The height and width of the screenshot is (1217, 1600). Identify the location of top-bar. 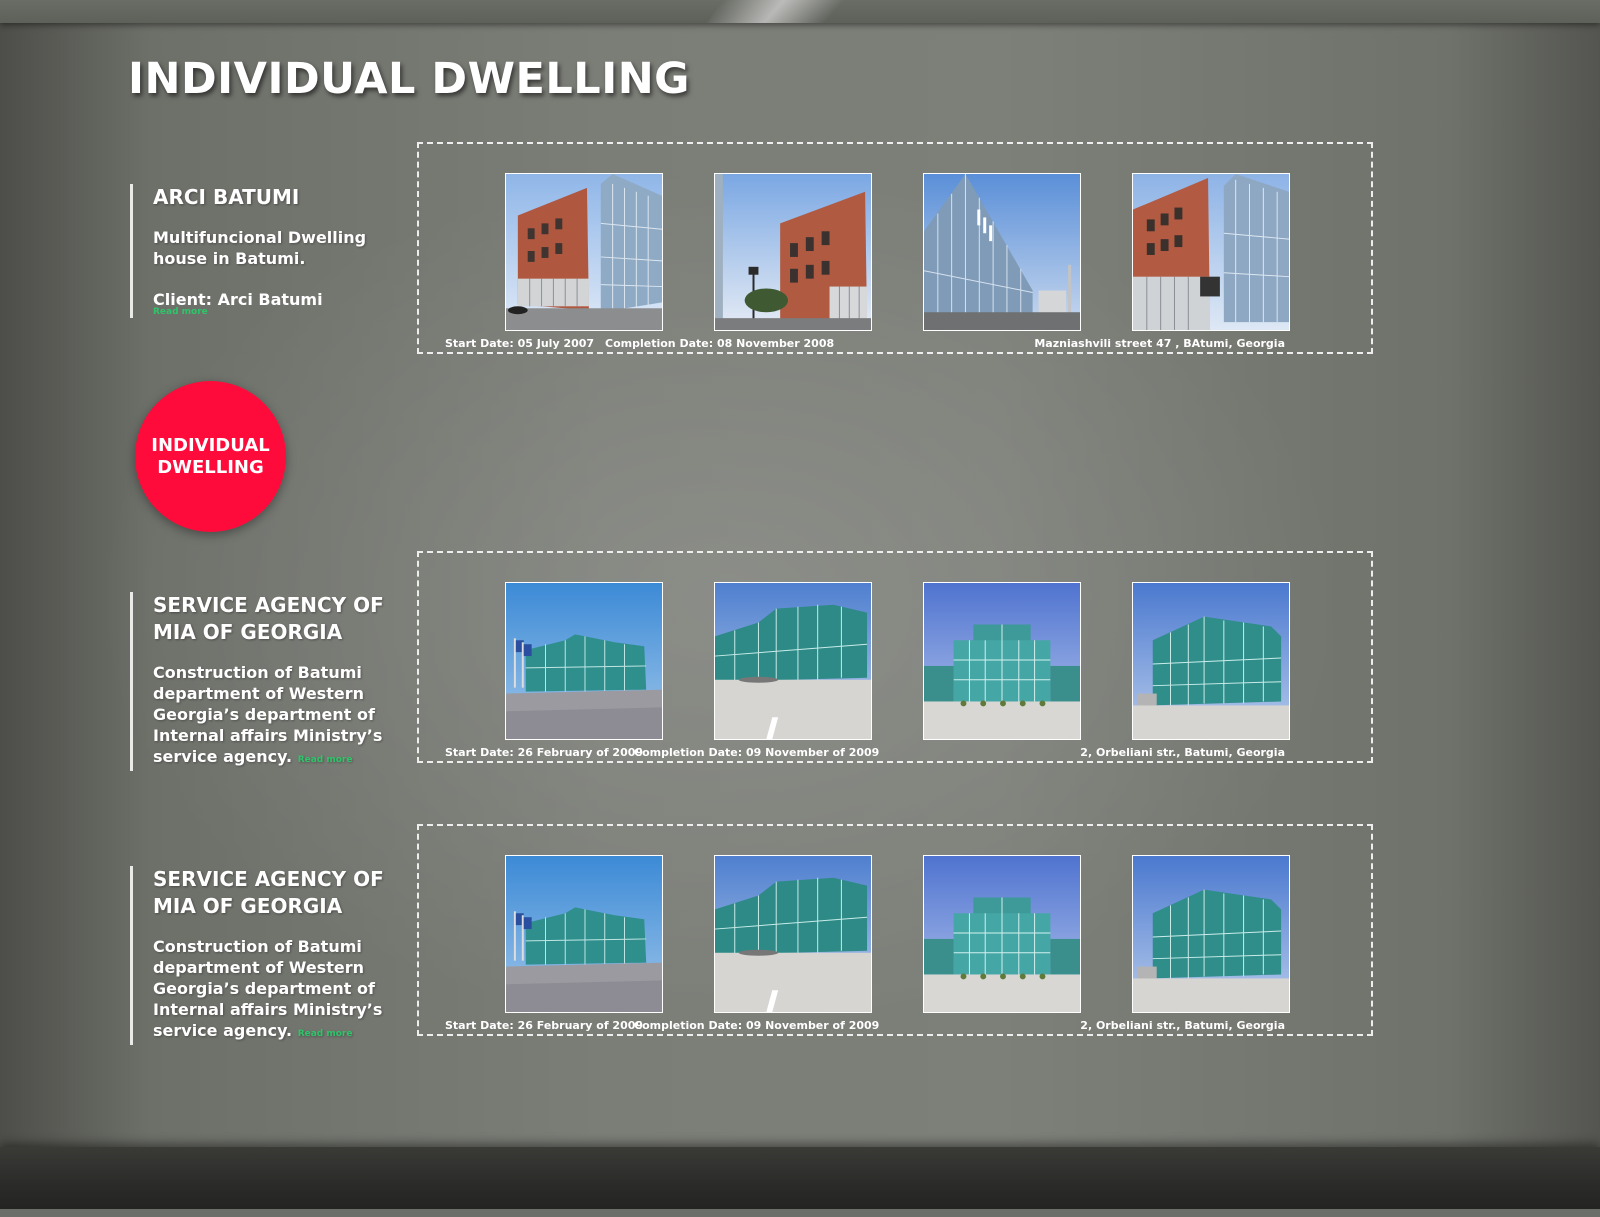
(800, 11).